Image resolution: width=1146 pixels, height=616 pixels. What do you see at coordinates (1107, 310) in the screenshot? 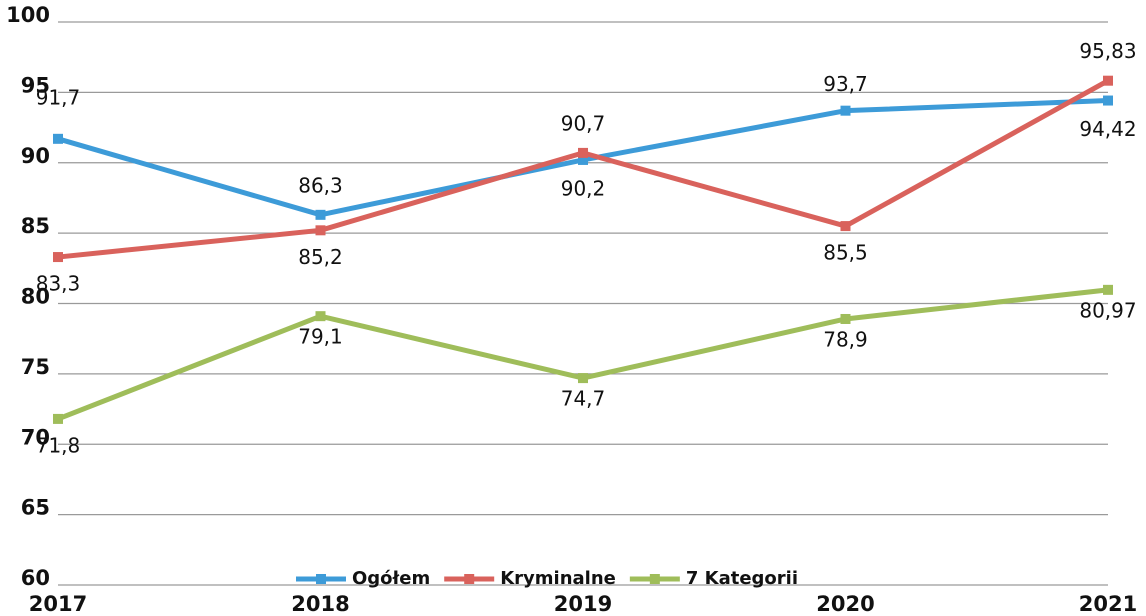
I see `data-label: 80,97` at bounding box center [1107, 310].